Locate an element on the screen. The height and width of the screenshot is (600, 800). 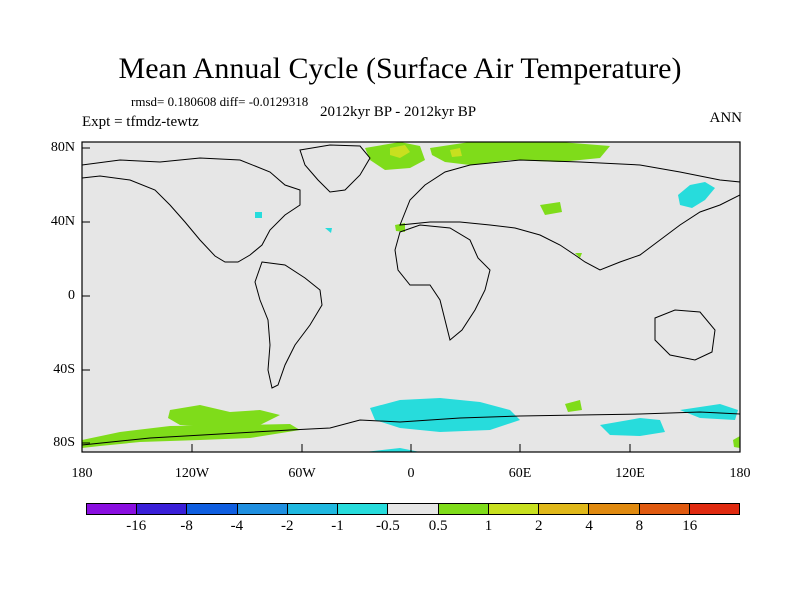
okhotsk-cool-patch is located at coordinates (696, 195).